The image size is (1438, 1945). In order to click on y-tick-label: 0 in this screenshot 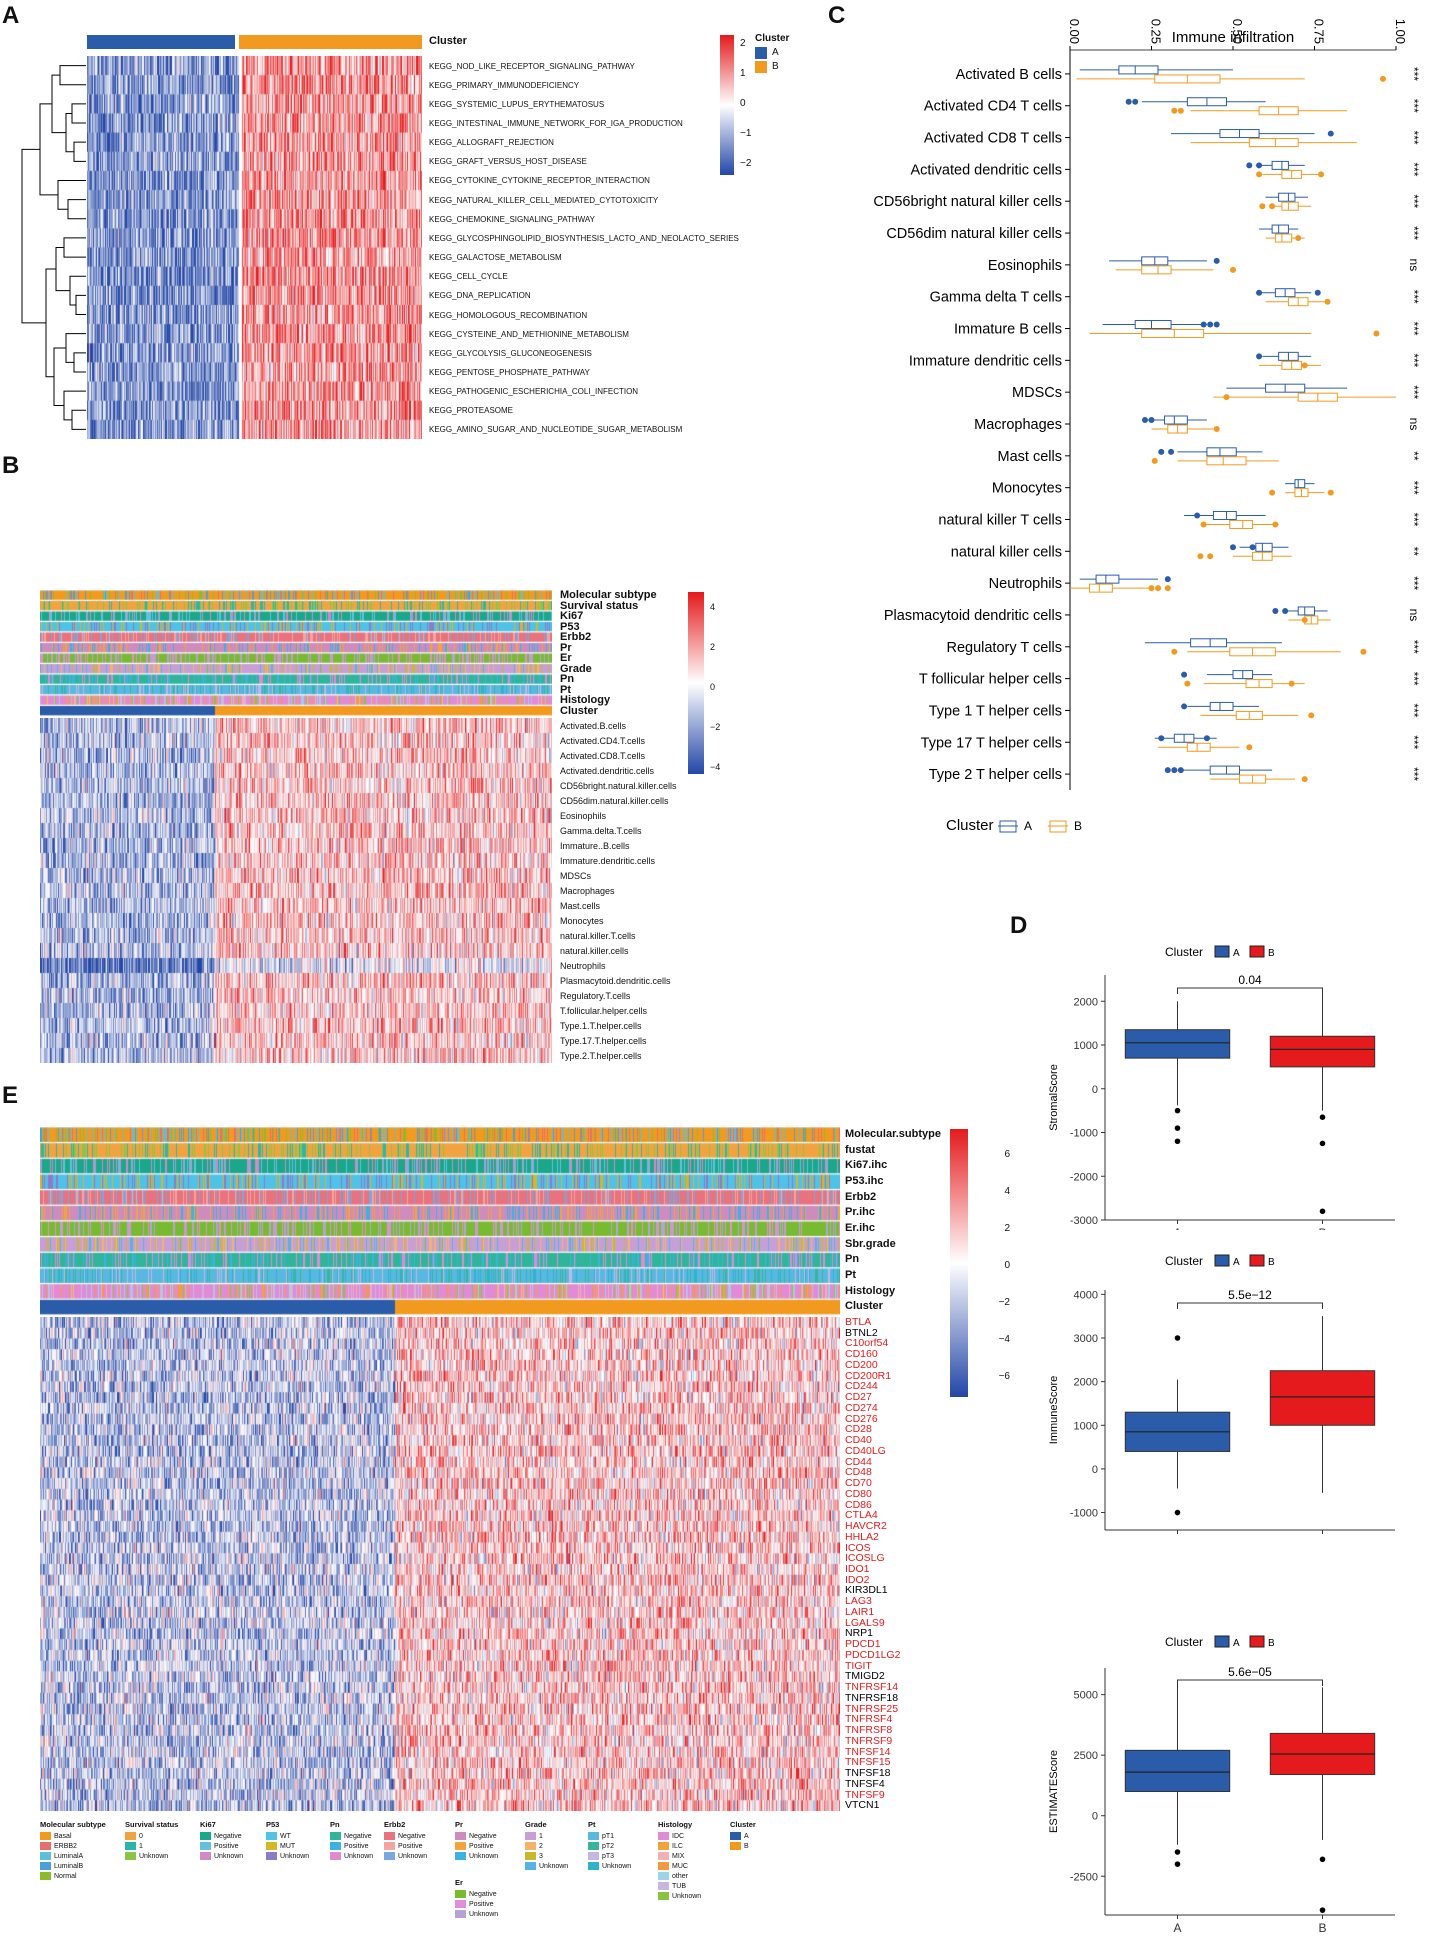, I will do `click(1095, 1090)`.